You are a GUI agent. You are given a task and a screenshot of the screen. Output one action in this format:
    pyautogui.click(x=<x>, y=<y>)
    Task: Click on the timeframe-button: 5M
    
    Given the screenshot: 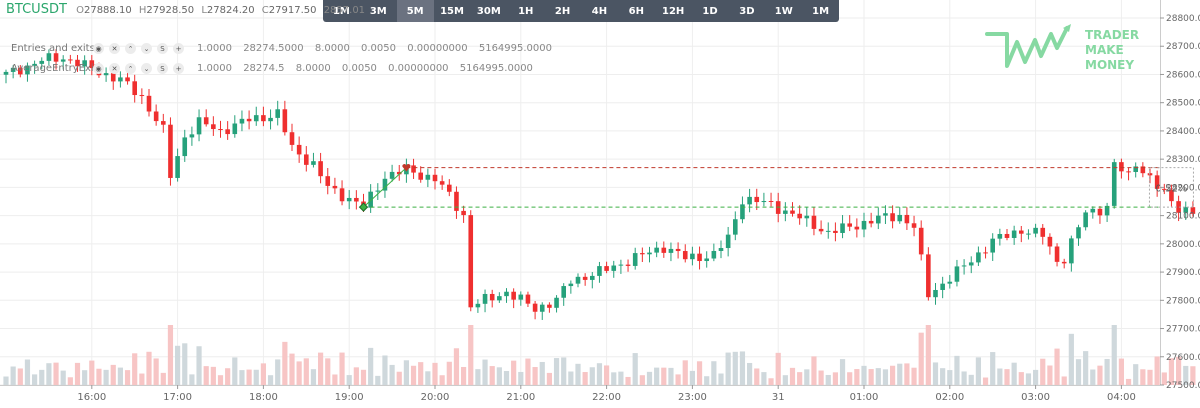 What is the action you would take?
    pyautogui.click(x=415, y=11)
    